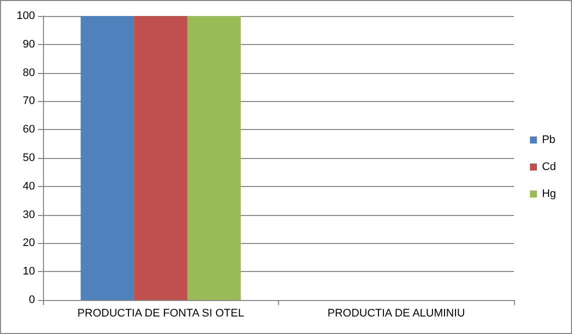  I want to click on y-tick-label: 60, so click(28, 130).